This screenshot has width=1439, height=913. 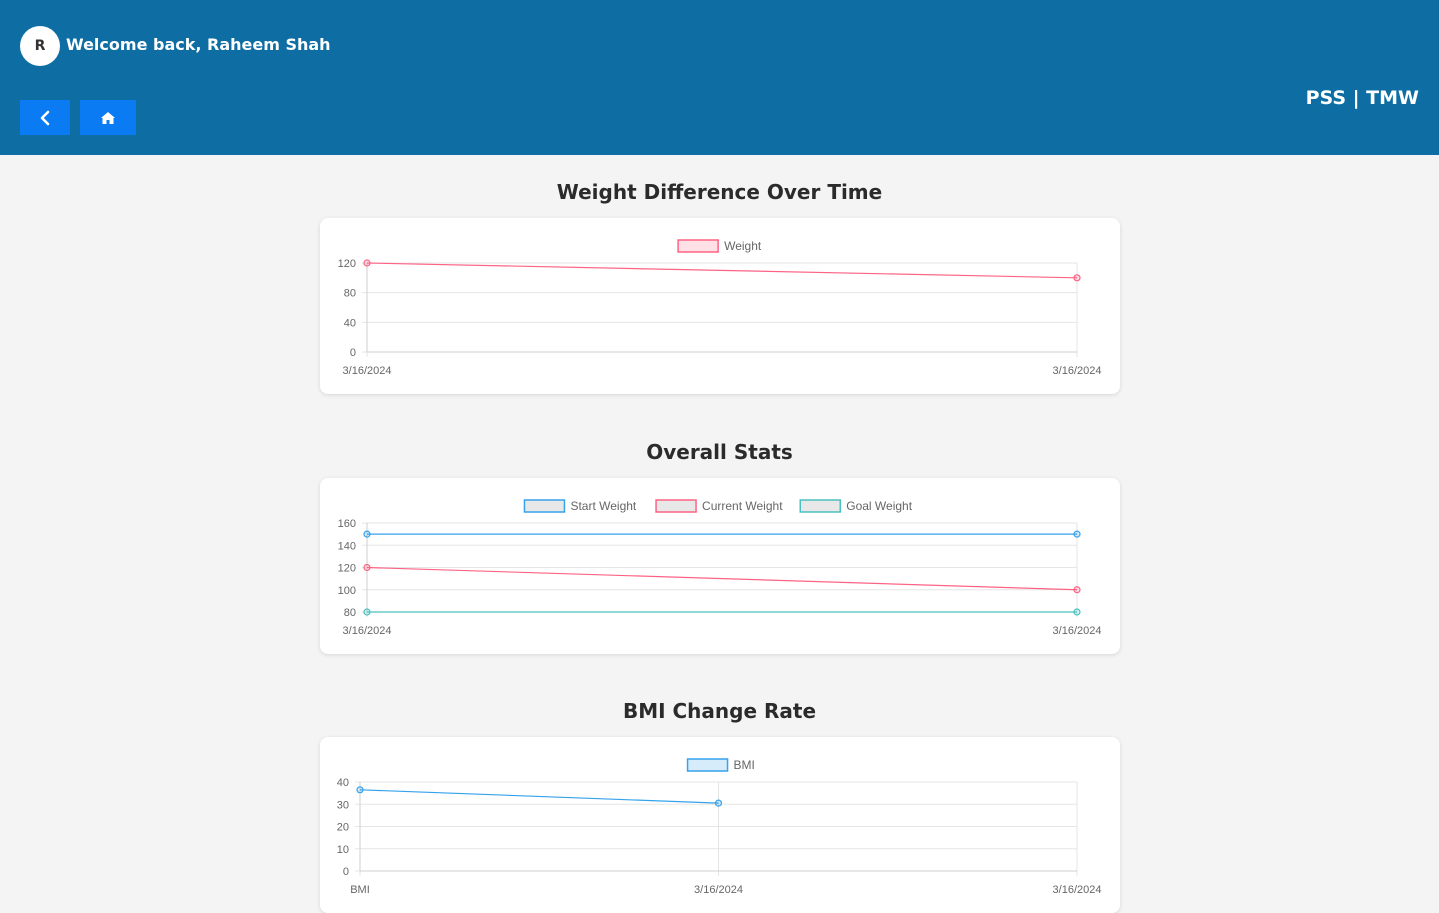 I want to click on legend-item: Goal Weight, so click(x=856, y=506).